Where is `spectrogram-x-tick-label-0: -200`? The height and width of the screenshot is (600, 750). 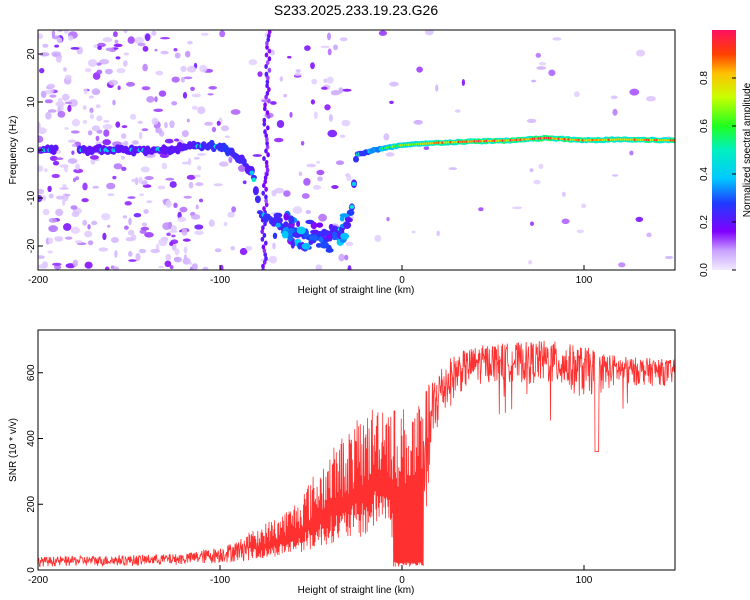
spectrogram-x-tick-label-0: -200 is located at coordinates (38, 280).